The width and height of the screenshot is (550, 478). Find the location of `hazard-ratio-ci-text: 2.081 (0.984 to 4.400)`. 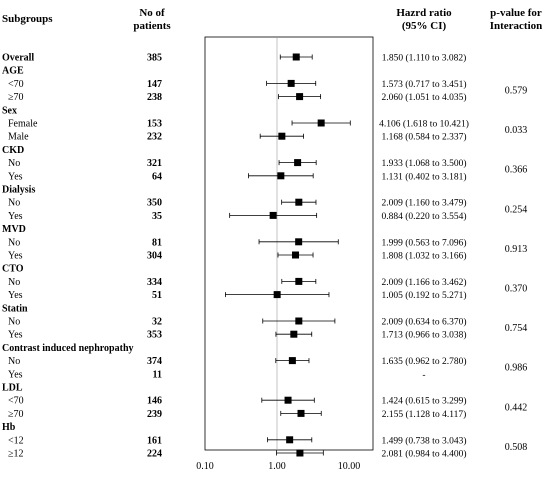

hazard-ratio-ci-text: 2.081 (0.984 to 4.400) is located at coordinates (424, 454).